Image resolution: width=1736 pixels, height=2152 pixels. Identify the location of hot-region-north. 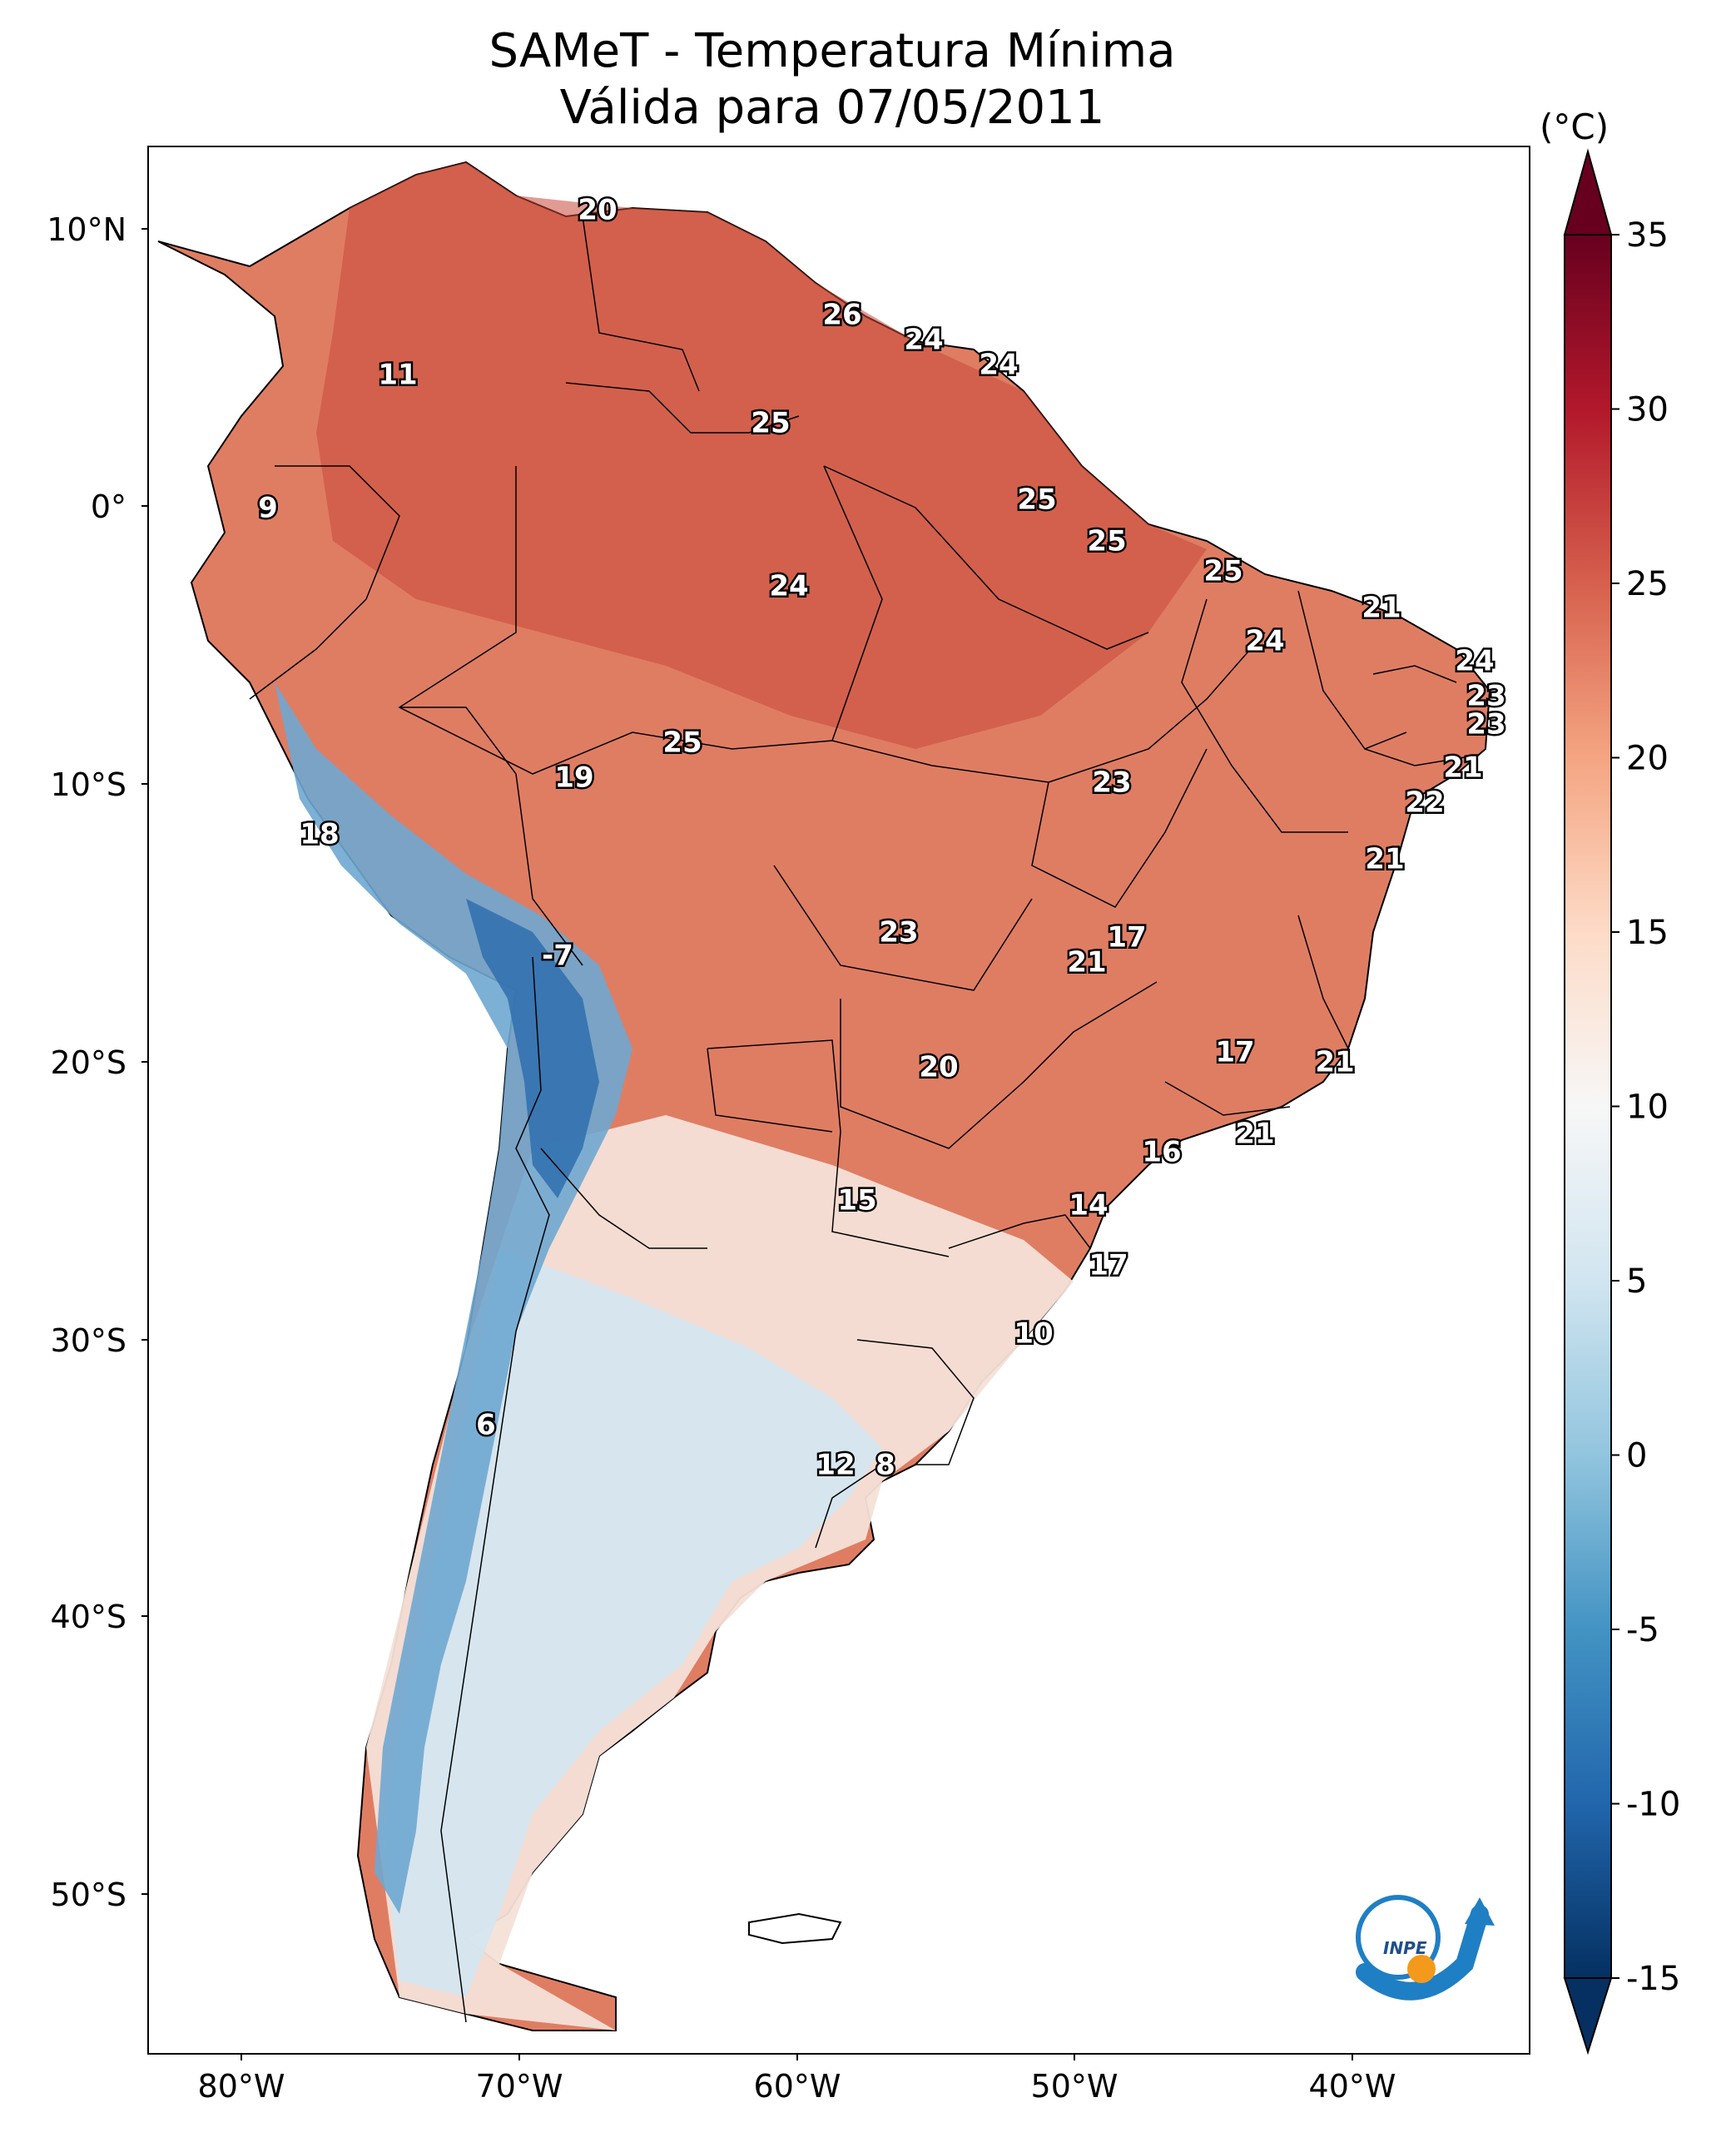
(762, 455).